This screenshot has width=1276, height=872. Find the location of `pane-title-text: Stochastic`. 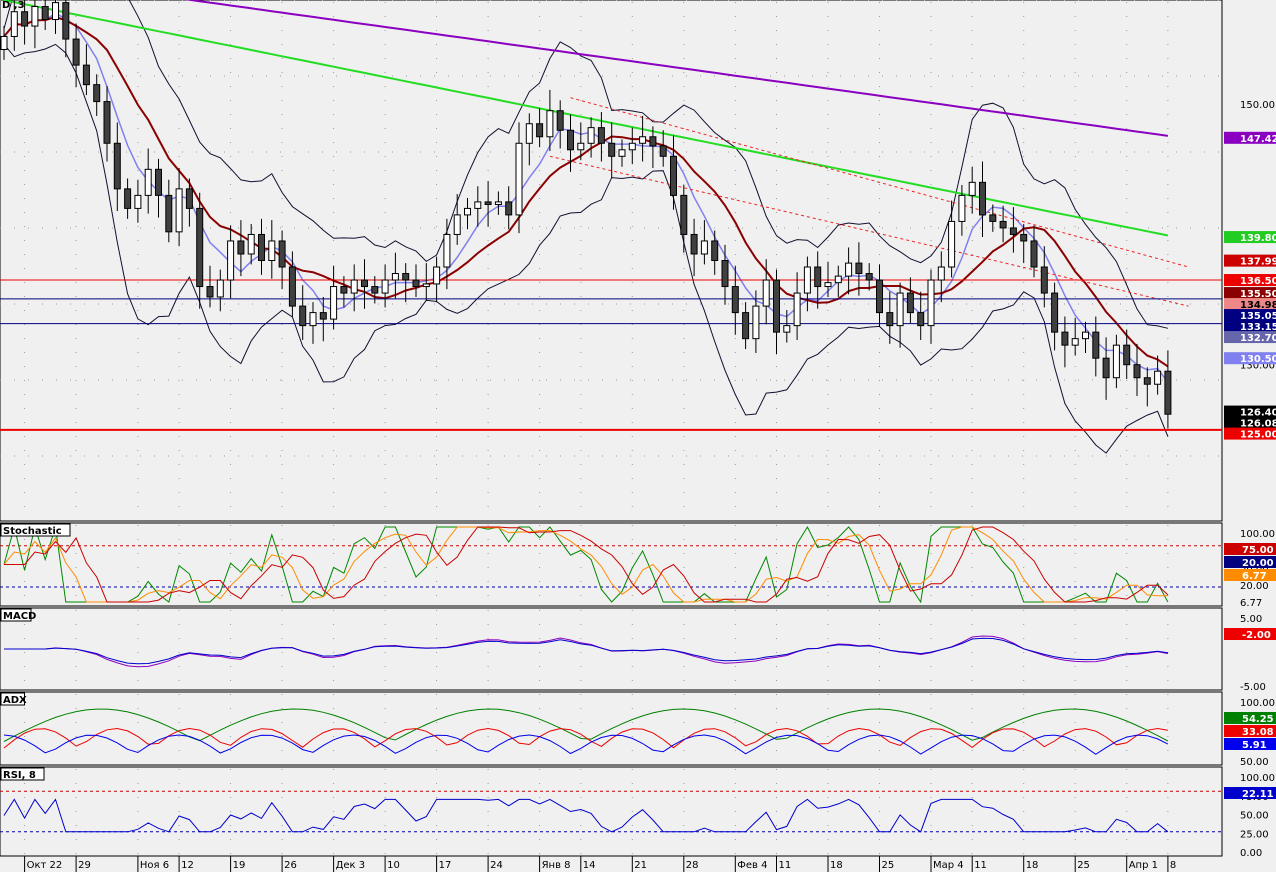

pane-title-text: Stochastic is located at coordinates (32, 531).